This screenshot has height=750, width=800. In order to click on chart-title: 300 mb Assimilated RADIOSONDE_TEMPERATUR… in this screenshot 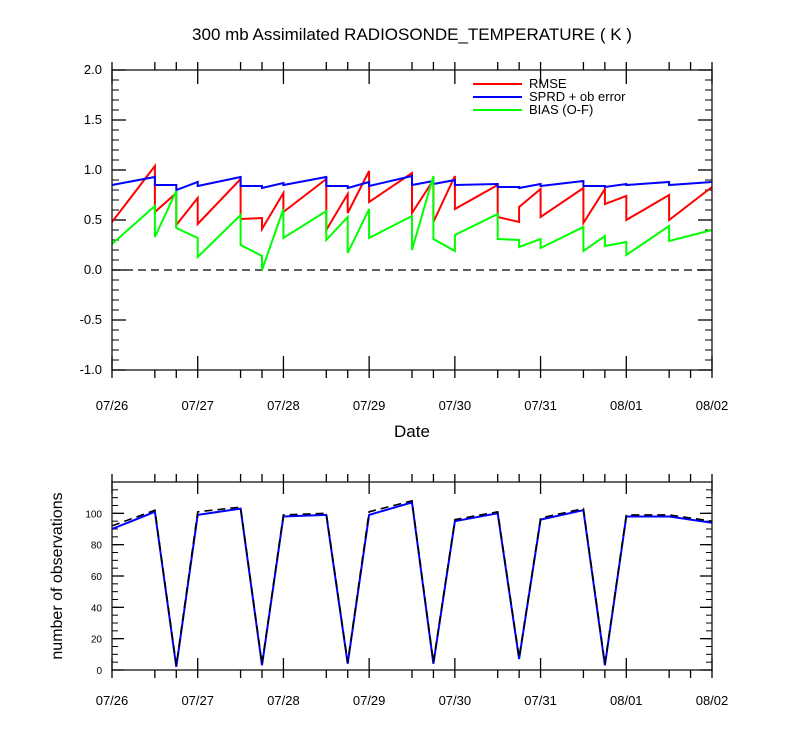, I will do `click(412, 34)`.